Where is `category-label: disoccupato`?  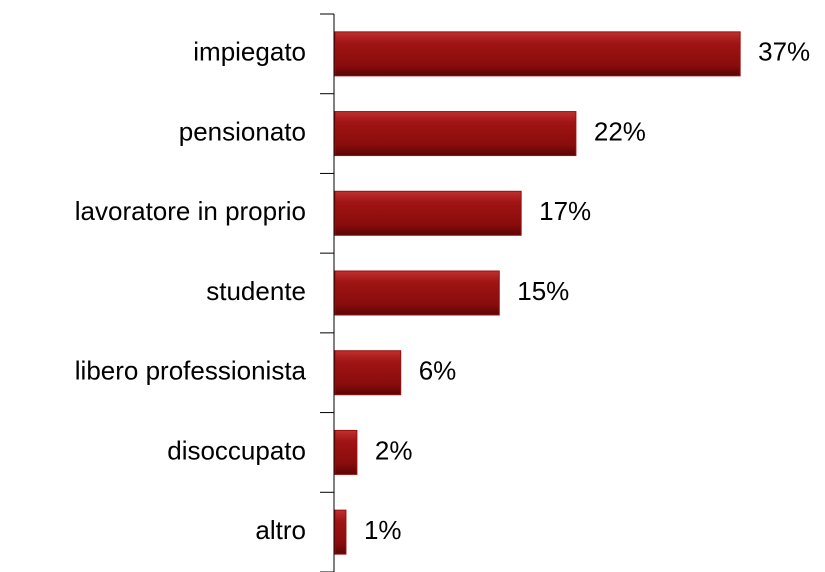
category-label: disoccupato is located at coordinates (236, 450).